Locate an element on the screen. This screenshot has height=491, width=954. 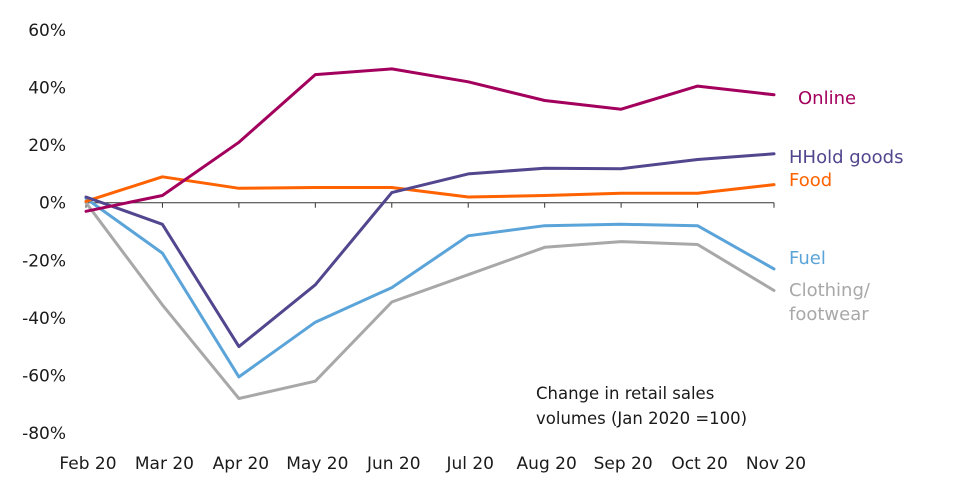
x-tick-label: Sep 20 is located at coordinates (623, 464).